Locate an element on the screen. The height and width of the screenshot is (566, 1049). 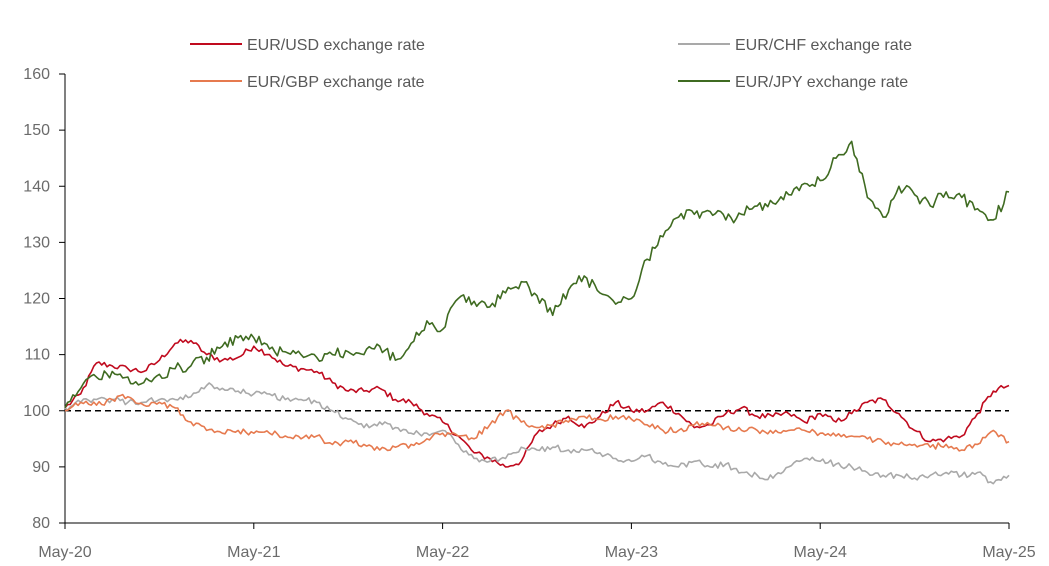
y-tick-label: 150 is located at coordinates (36, 130).